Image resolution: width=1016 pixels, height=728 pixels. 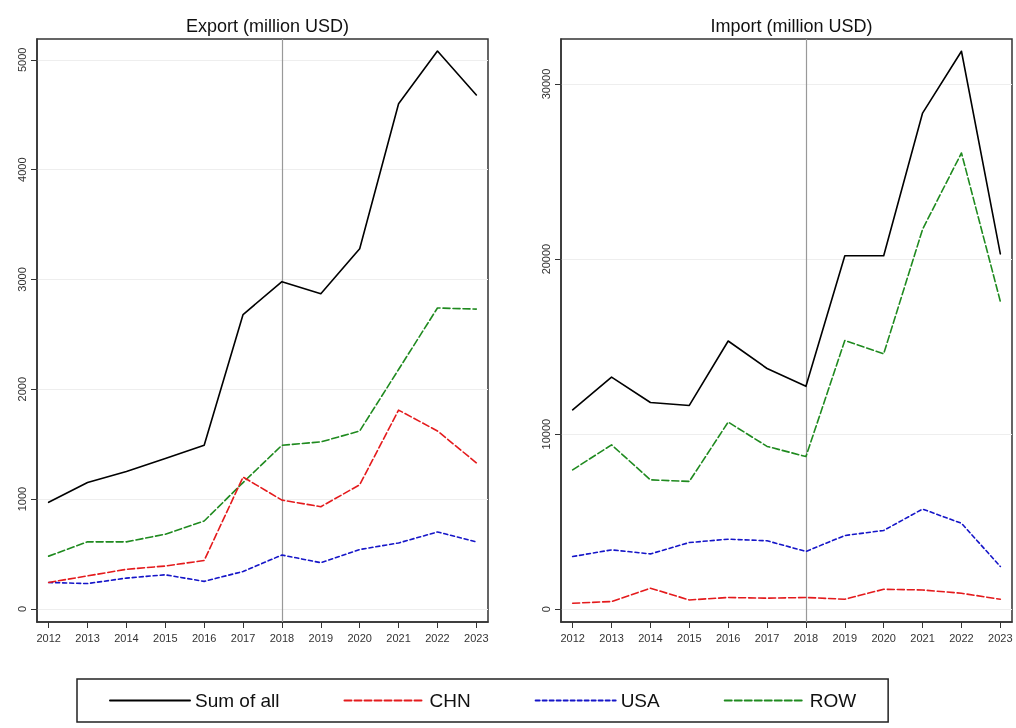 I want to click on y-tick-label: 30000, so click(x=545, y=84).